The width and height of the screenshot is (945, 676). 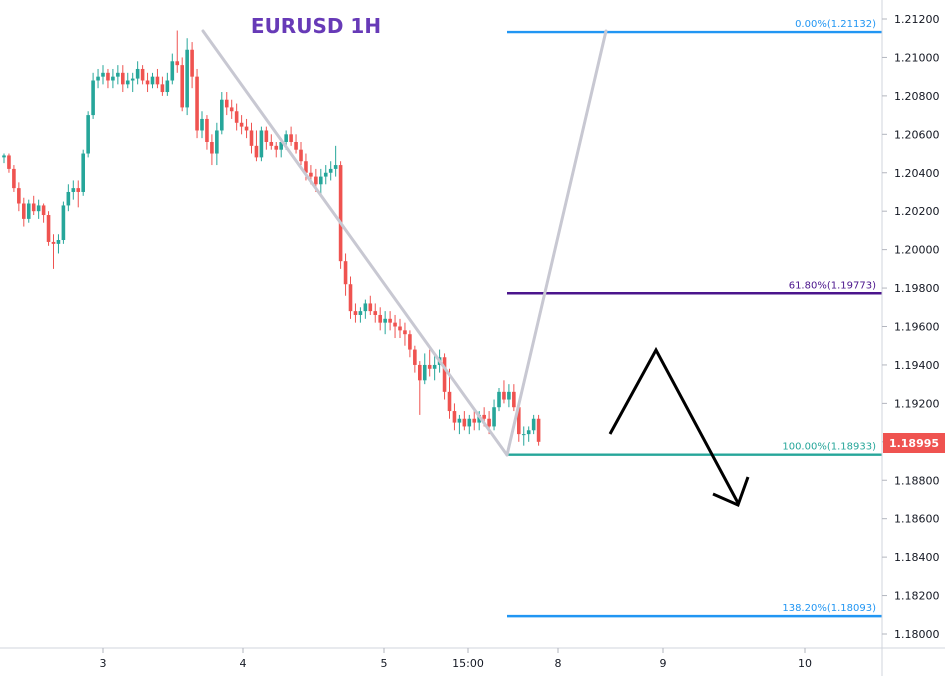 What do you see at coordinates (911, 96) in the screenshot?
I see `y-tick: 1.20800` at bounding box center [911, 96].